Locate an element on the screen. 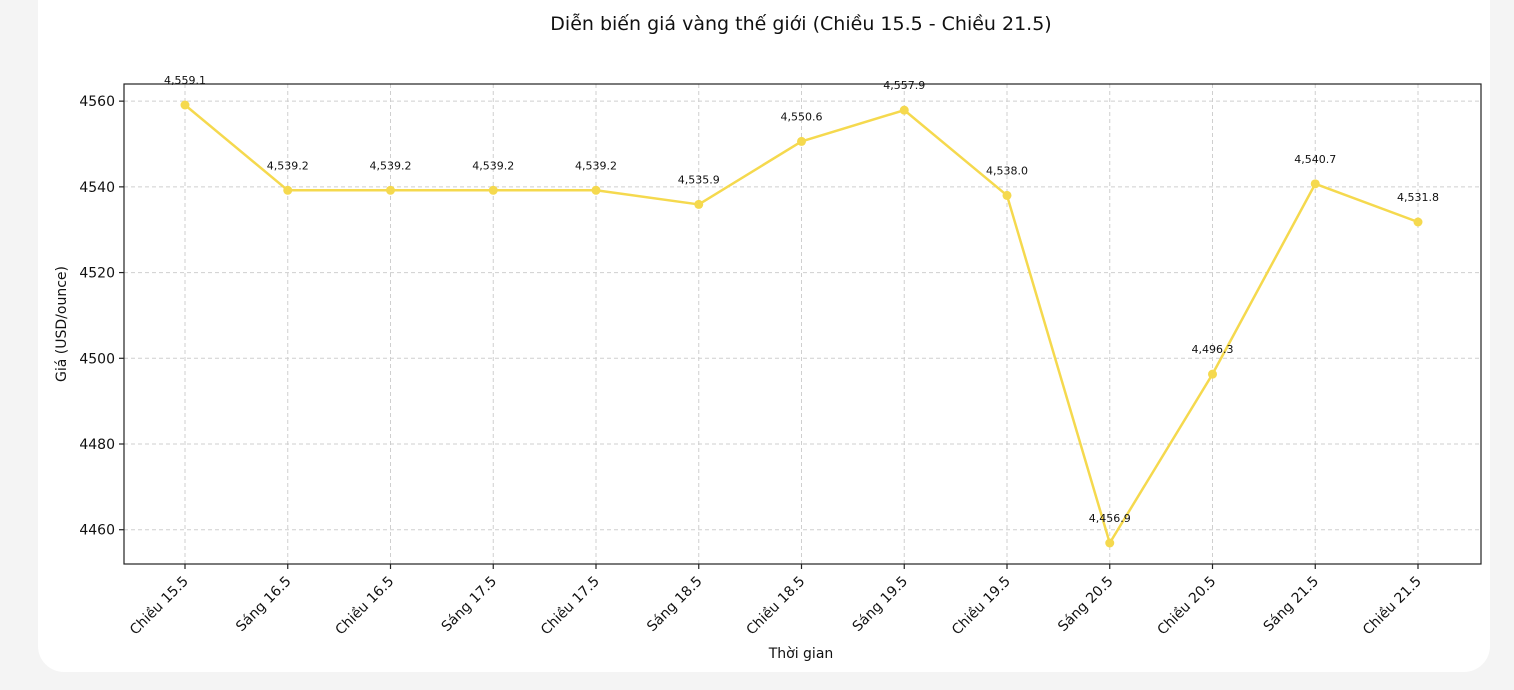 The width and height of the screenshot is (1514, 690). data-label: 4,557.9 is located at coordinates (904, 85).